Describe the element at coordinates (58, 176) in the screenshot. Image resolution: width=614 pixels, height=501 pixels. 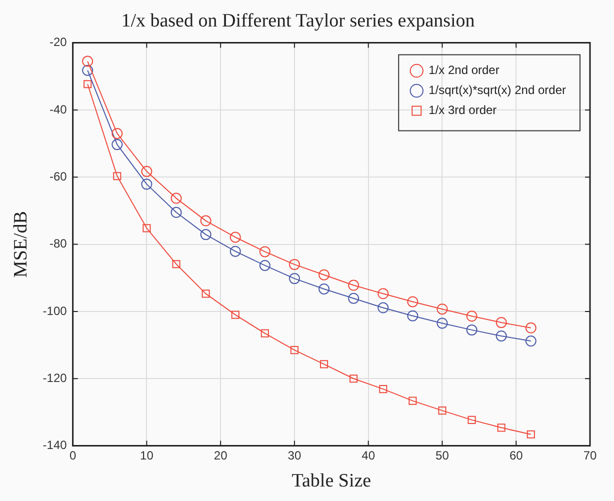
I see `y-tick-label: -60` at that location.